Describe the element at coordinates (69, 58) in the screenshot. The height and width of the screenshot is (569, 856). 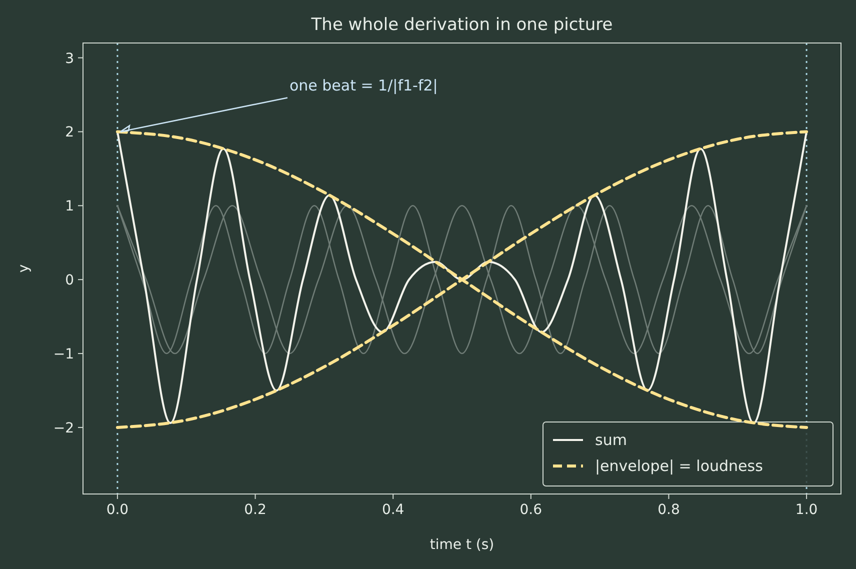
I see `y-tick-label: 3` at that location.